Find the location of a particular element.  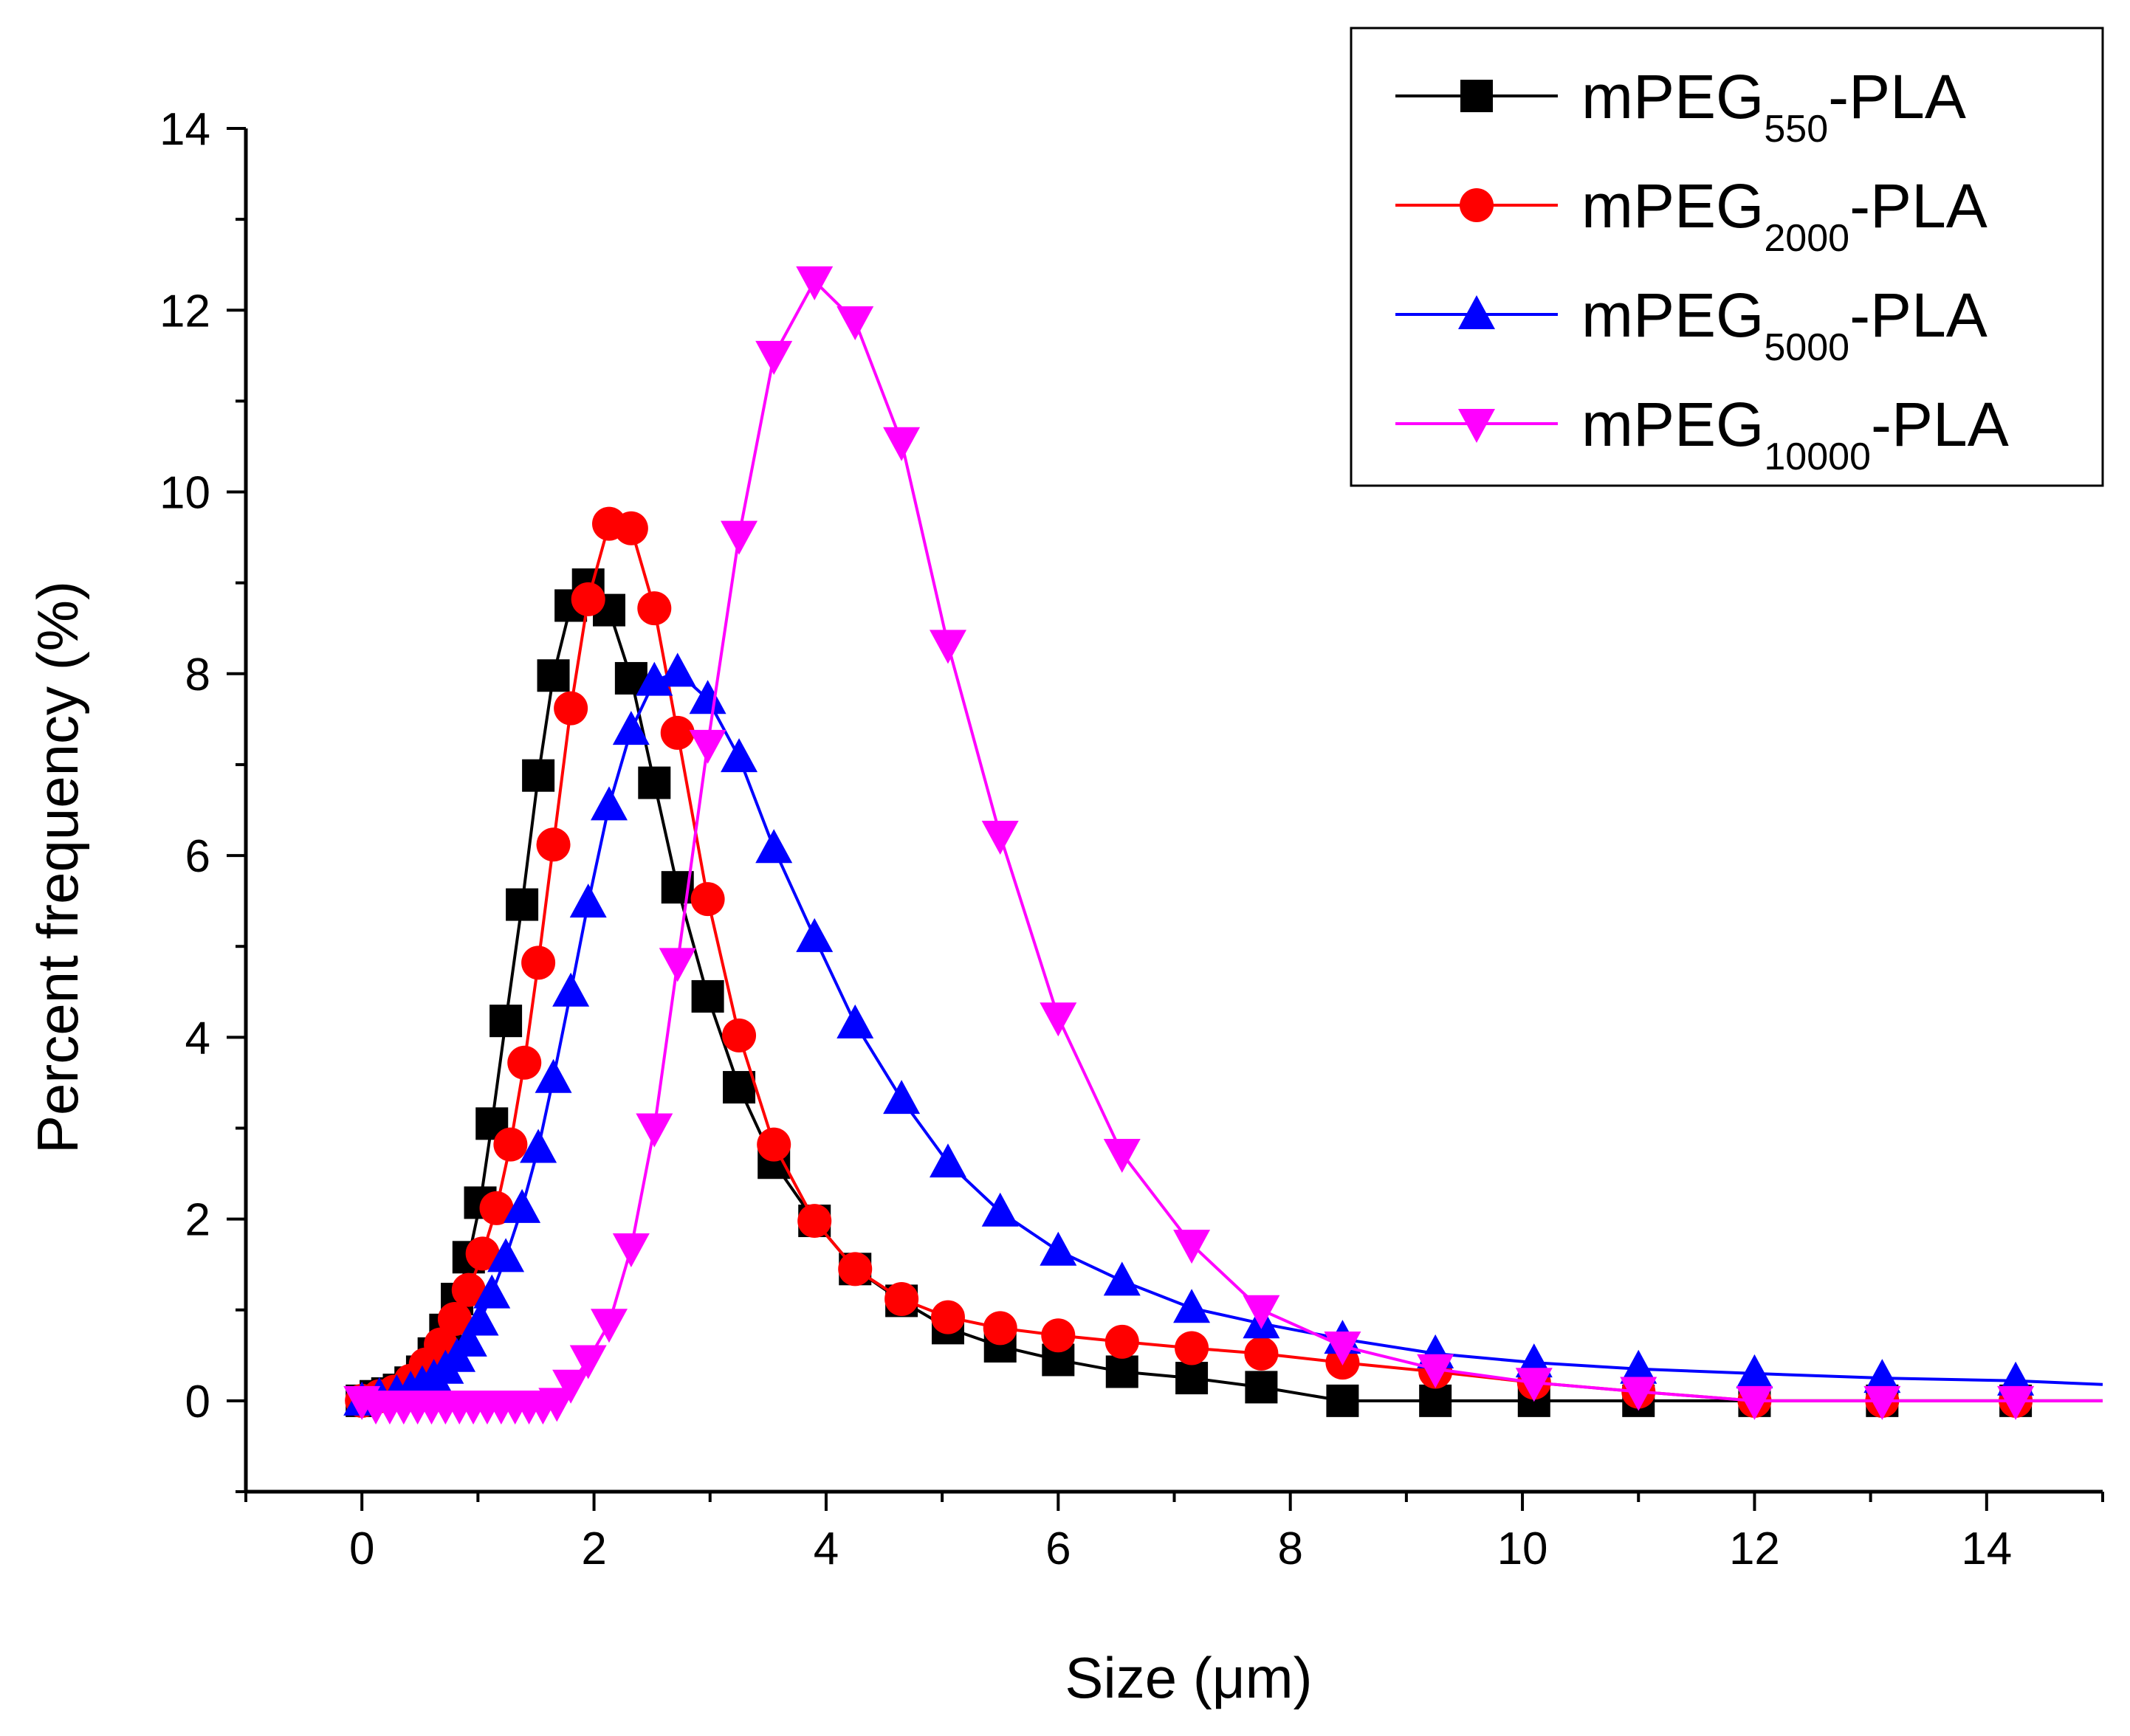

legend-label: mPEG550-PLA is located at coordinates (1773, 106).